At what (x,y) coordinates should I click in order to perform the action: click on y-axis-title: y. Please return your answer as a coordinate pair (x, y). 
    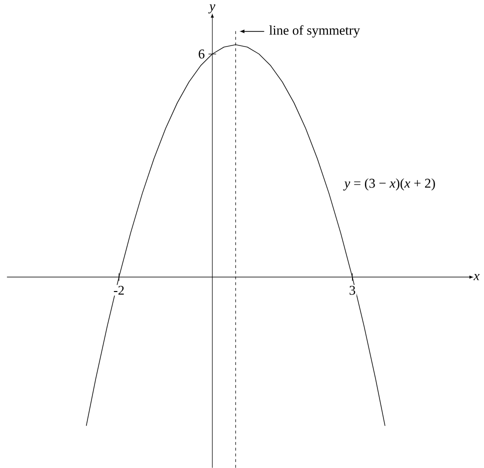
    Looking at the image, I should click on (212, 9).